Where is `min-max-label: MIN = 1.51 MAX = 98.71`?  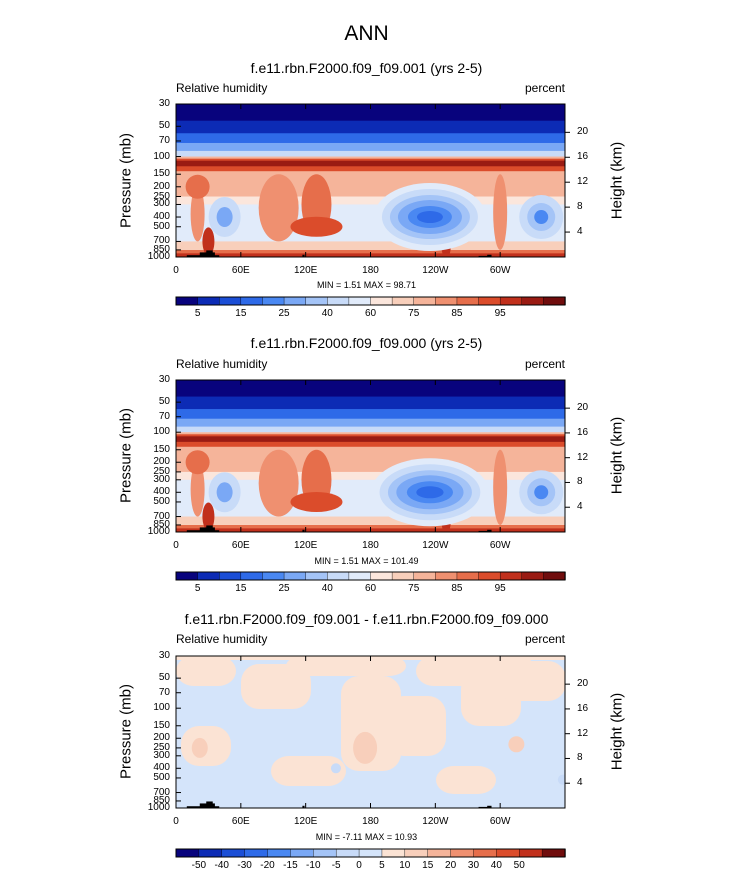 min-max-label: MIN = 1.51 MAX = 98.71 is located at coordinates (366, 285).